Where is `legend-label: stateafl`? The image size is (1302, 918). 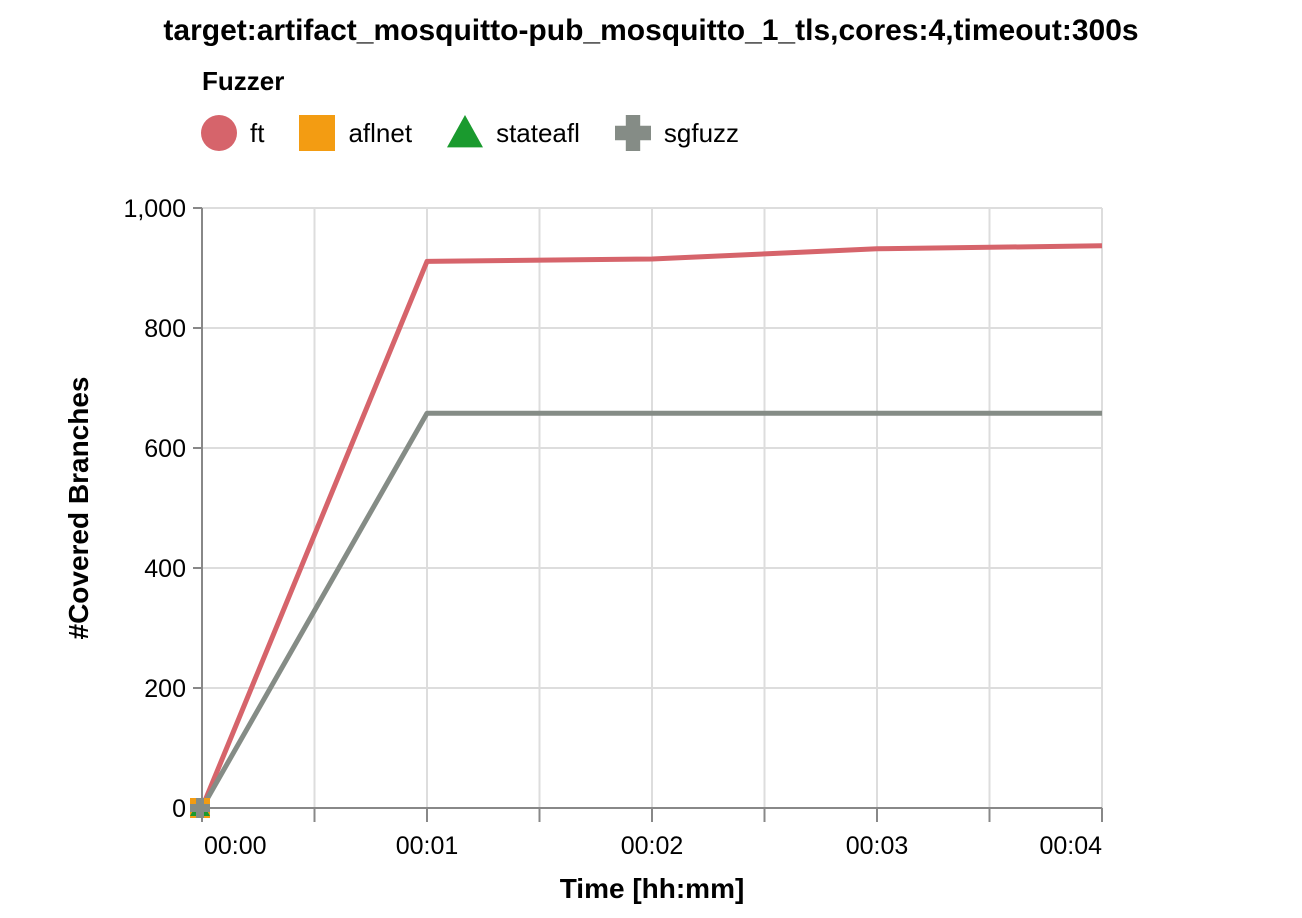
legend-label: stateafl is located at coordinates (538, 132).